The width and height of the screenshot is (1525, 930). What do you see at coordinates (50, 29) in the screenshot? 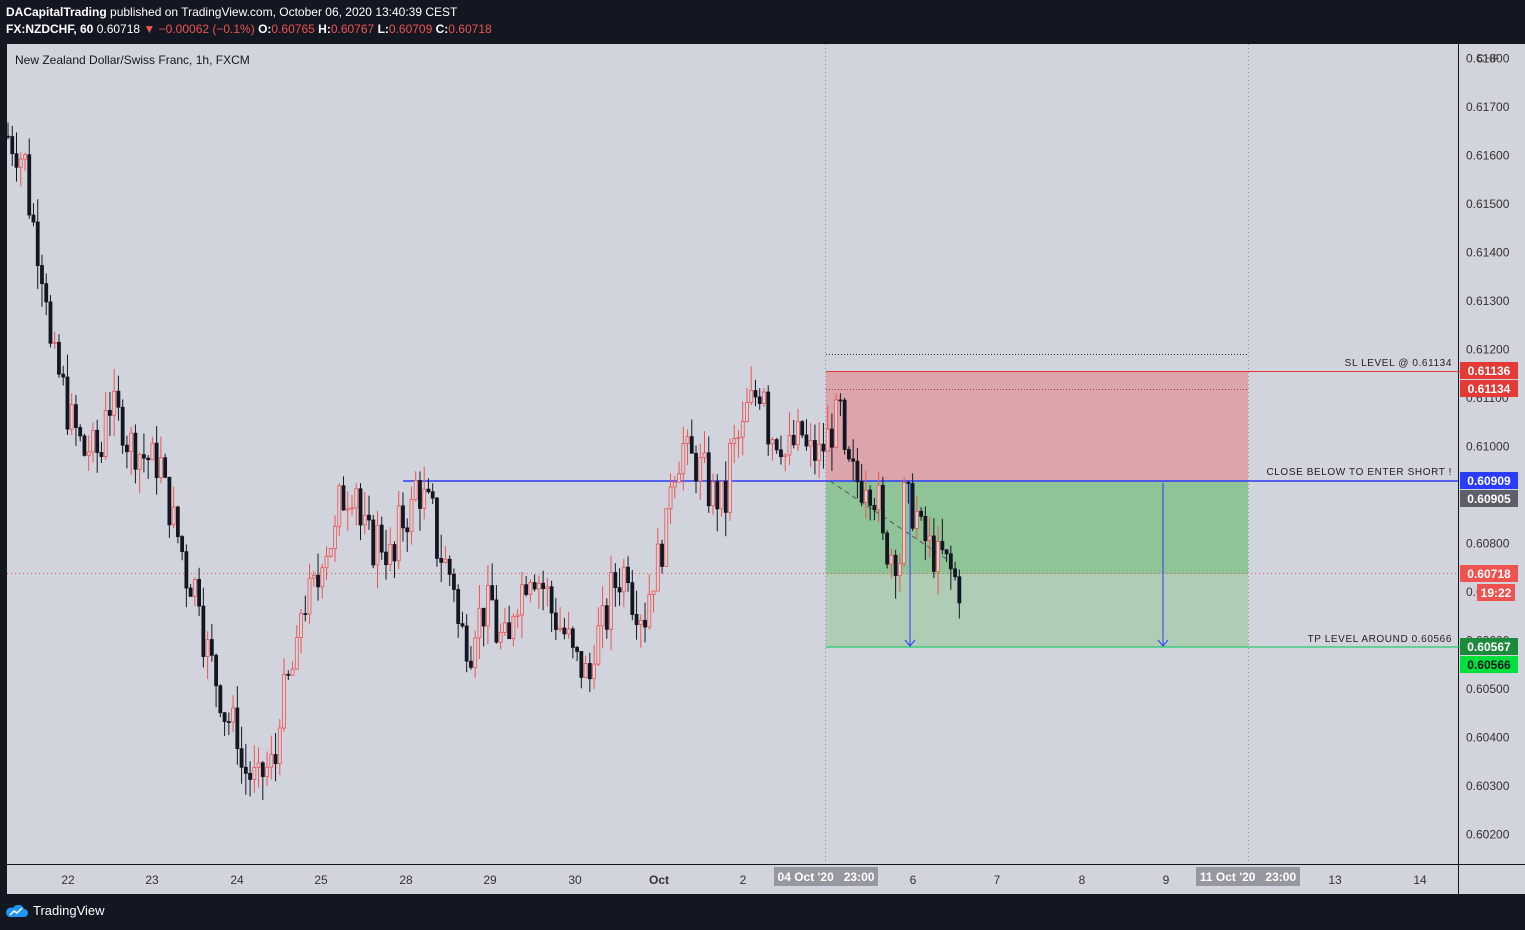
I see `symbol-label: FX:NZDCHF, 60` at bounding box center [50, 29].